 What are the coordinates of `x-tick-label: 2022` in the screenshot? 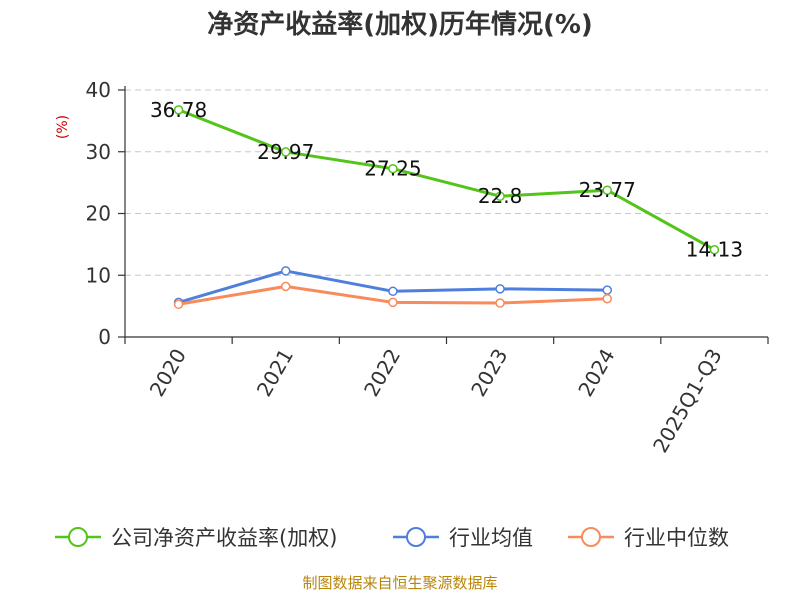 It's located at (382, 373).